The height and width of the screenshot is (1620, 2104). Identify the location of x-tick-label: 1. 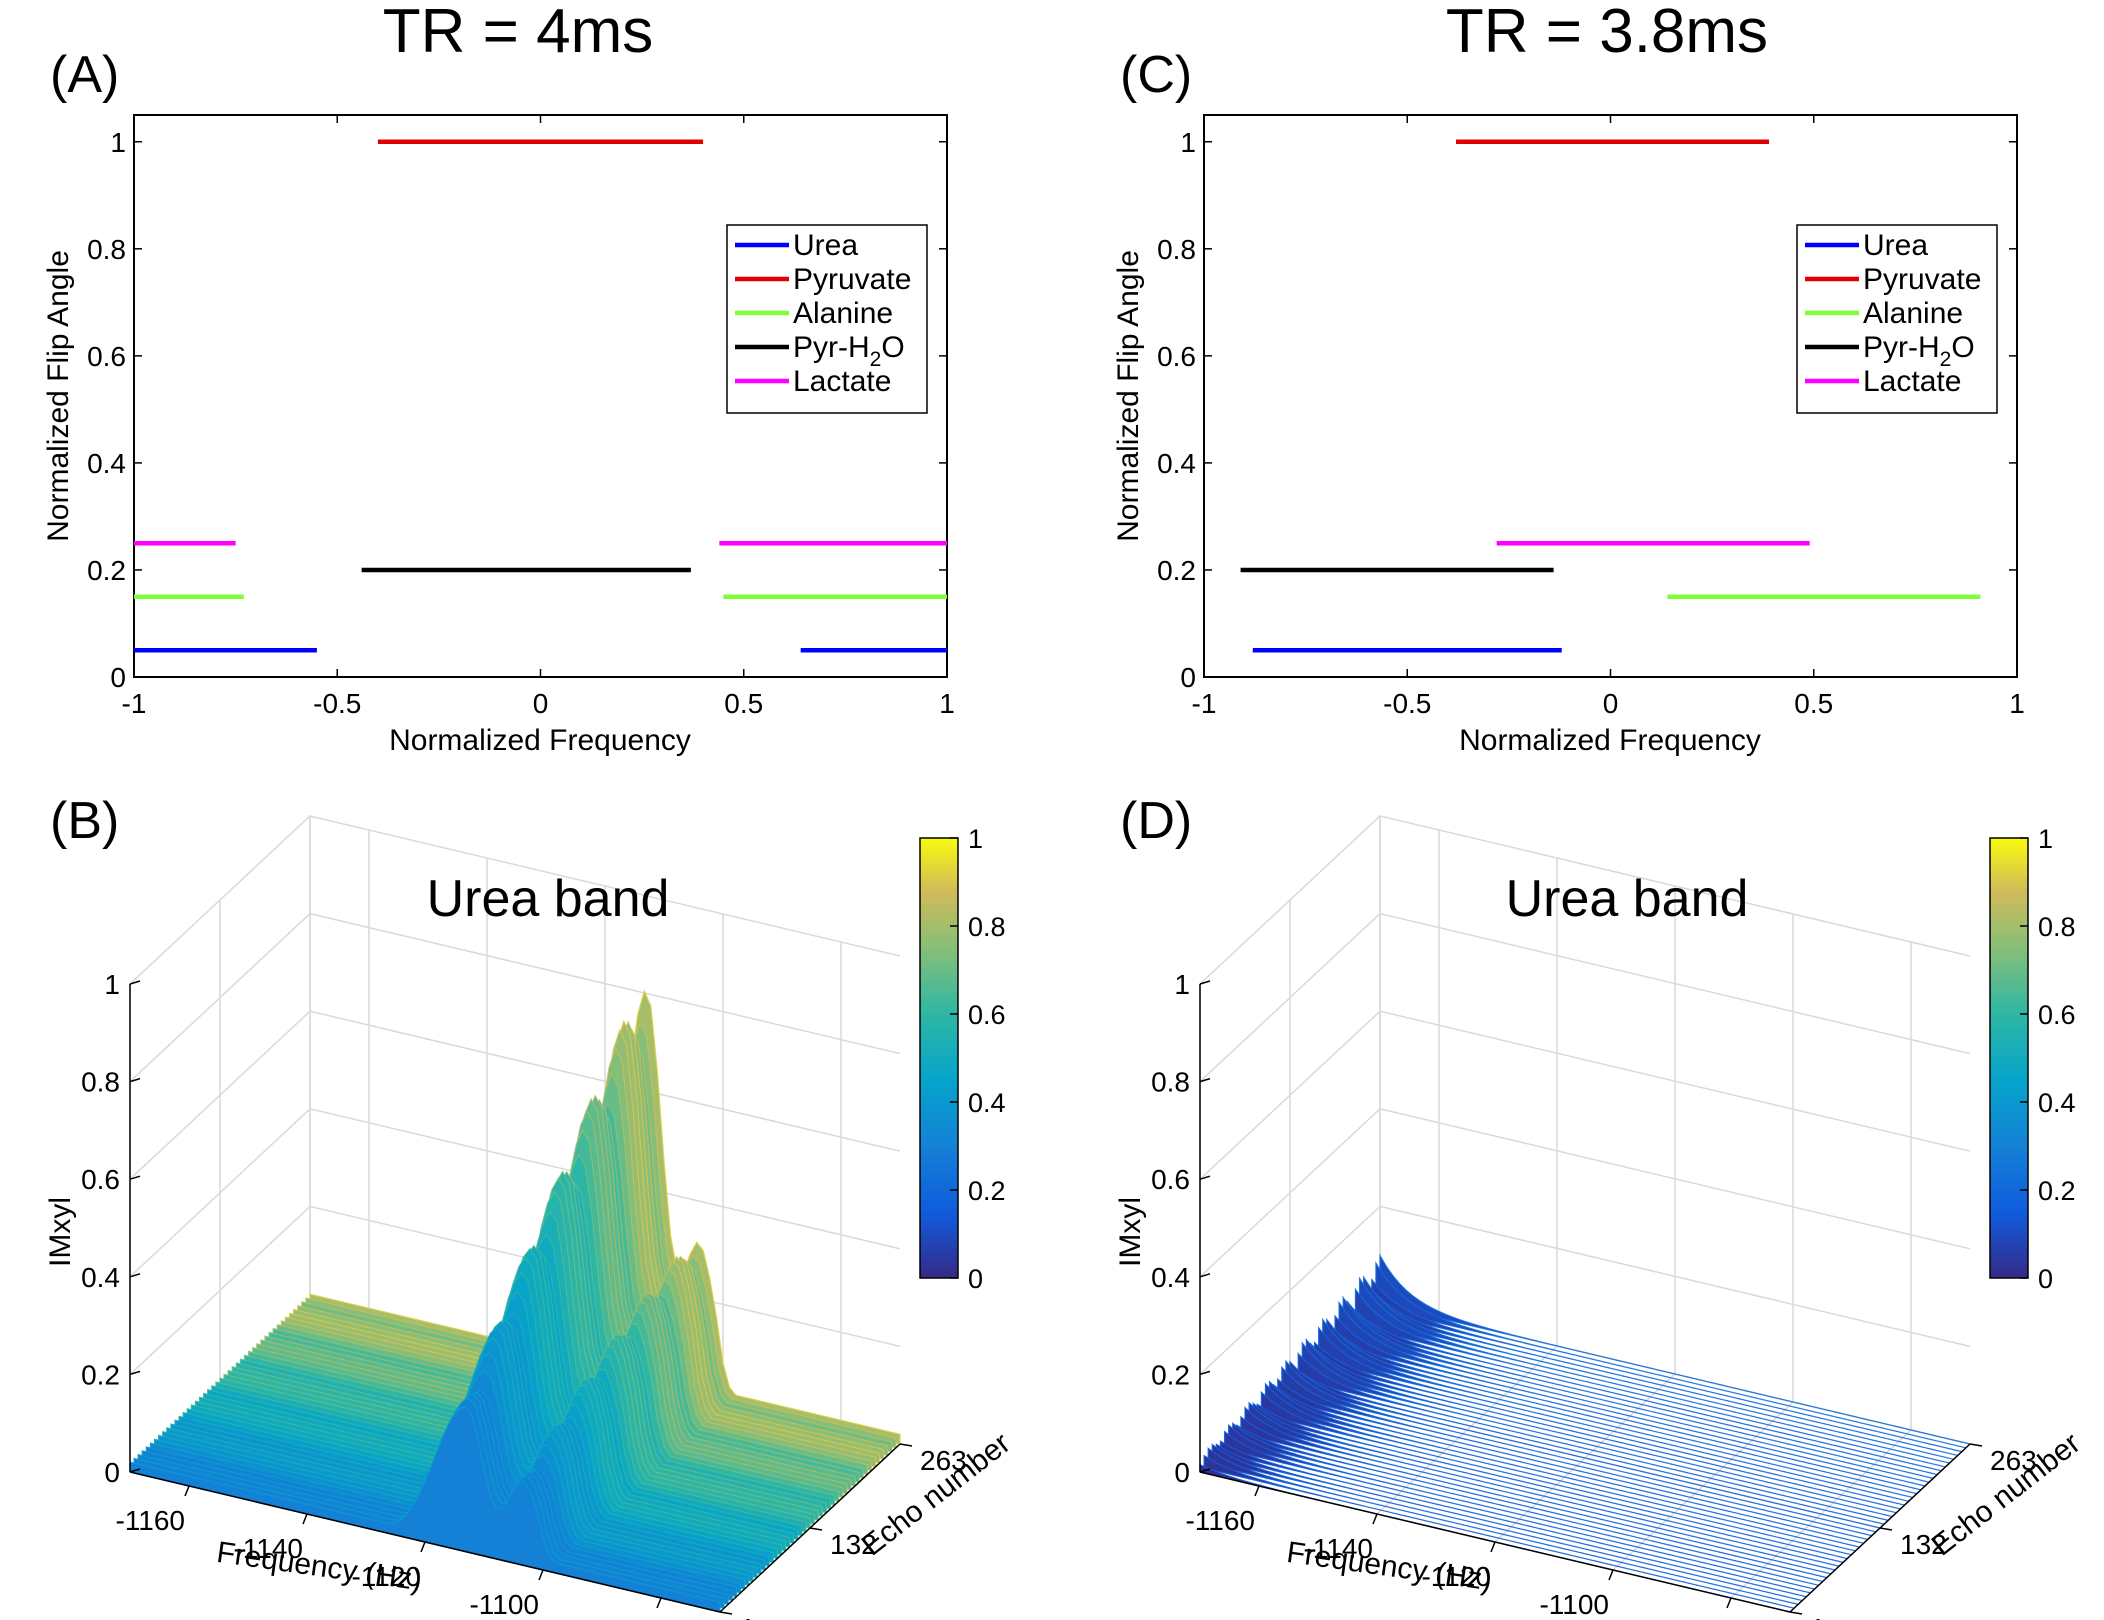
(2017, 703).